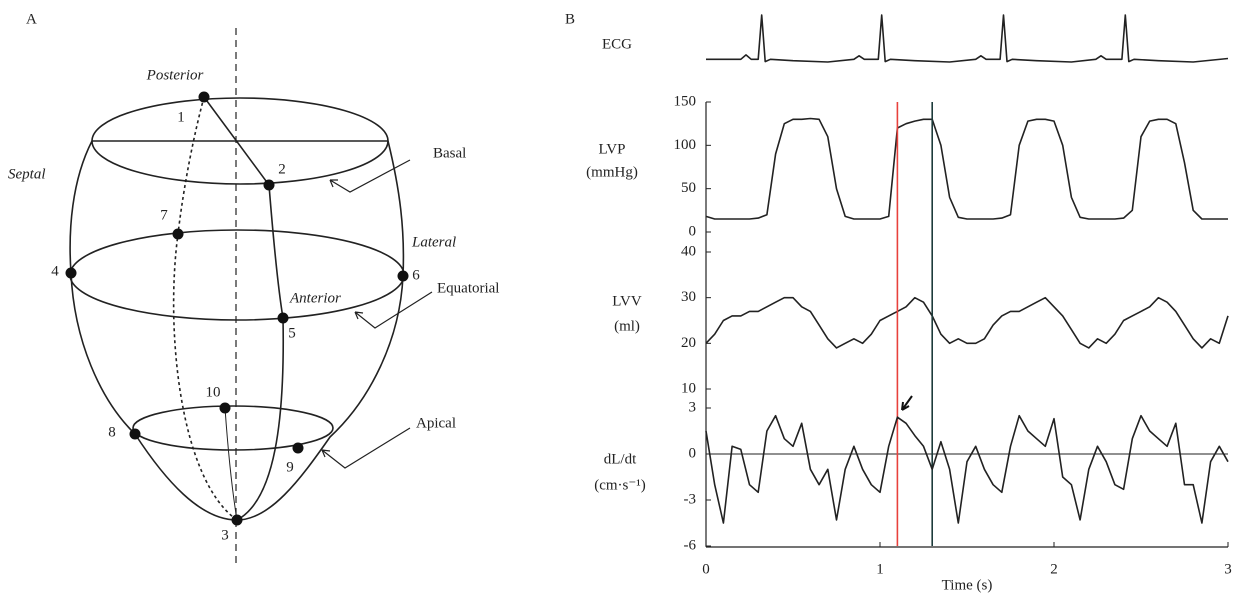  What do you see at coordinates (688, 251) in the screenshot?
I see `y-tick-label: 40` at bounding box center [688, 251].